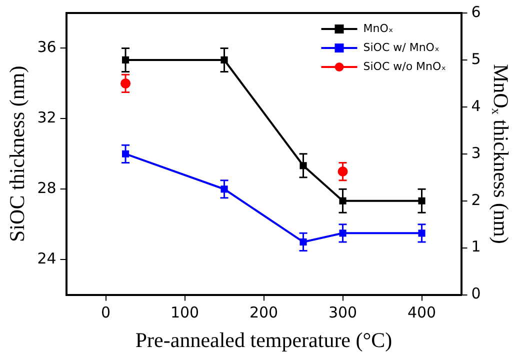  What do you see at coordinates (17, 154) in the screenshot?
I see `y-axis-title: SiOC thickness (nm)` at bounding box center [17, 154].